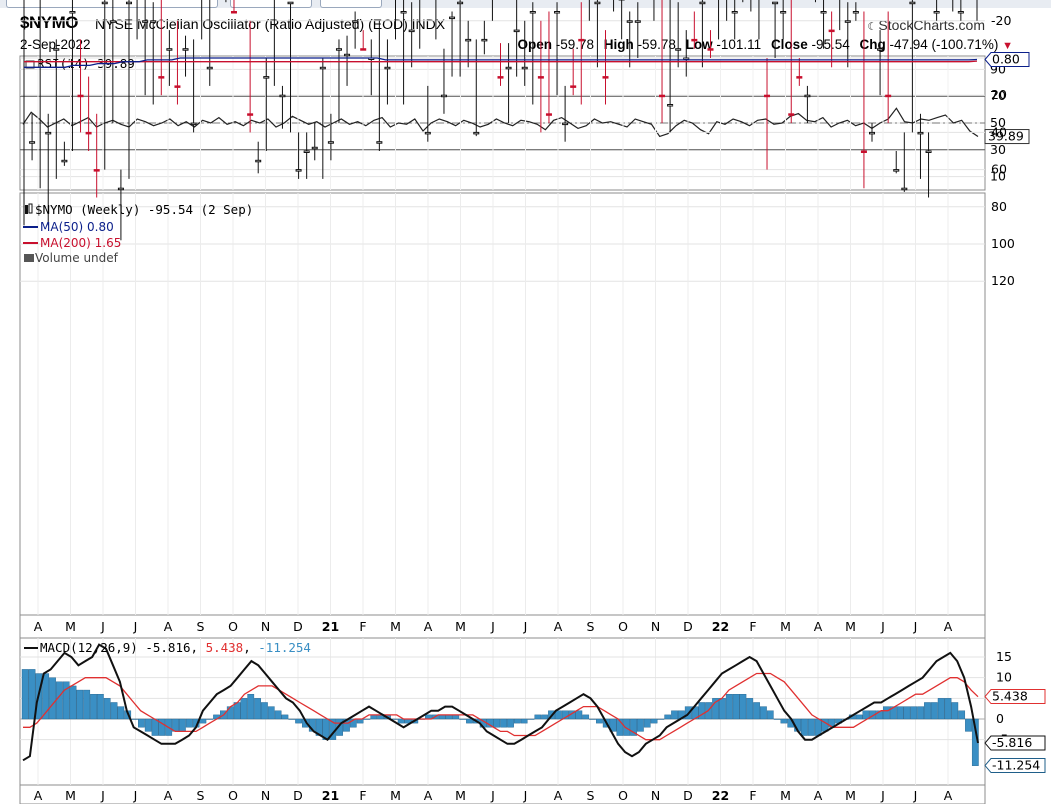 The width and height of the screenshot is (1051, 804). Describe the element at coordinates (77, 227) in the screenshot. I see `ma50-legend: MA(50) 0.80` at that location.